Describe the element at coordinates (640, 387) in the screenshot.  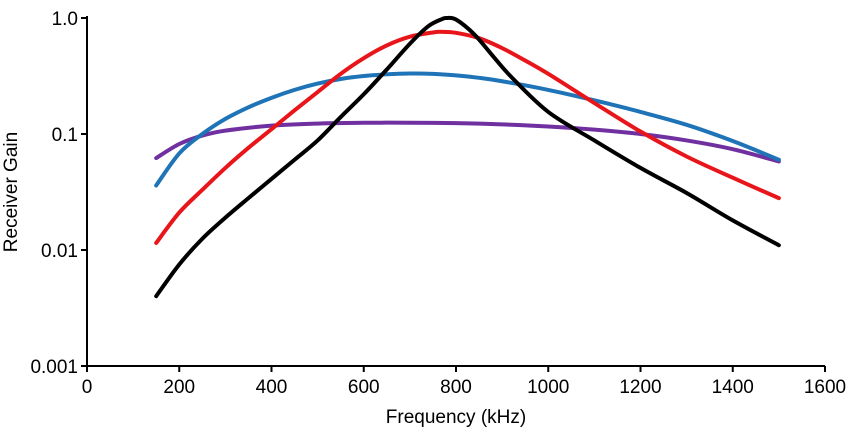
I see `x-tick-label: 1200` at that location.